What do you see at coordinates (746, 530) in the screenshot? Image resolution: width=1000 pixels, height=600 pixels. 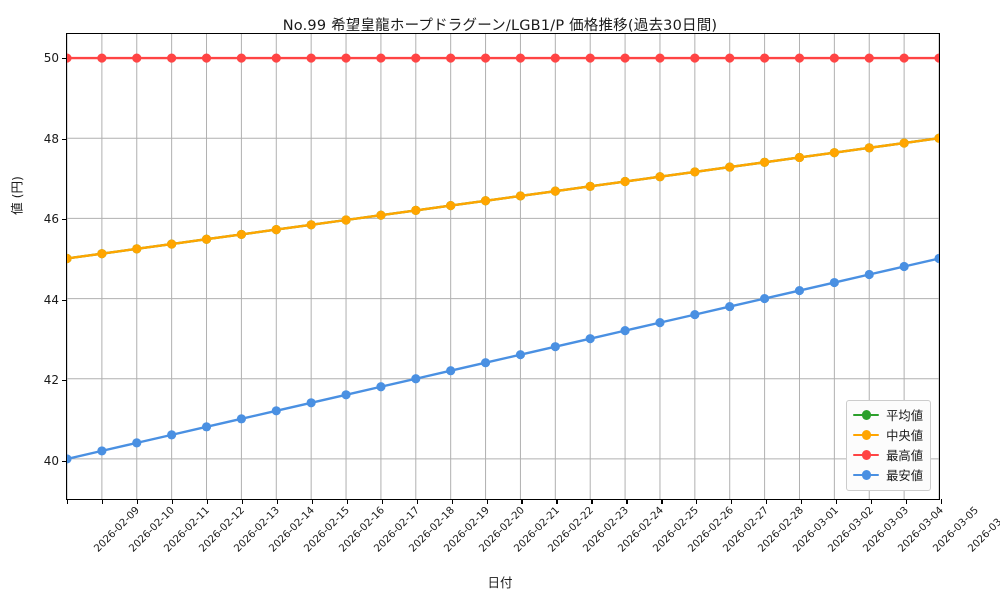 I see `x-tick-label: 2026-02-27` at bounding box center [746, 530].